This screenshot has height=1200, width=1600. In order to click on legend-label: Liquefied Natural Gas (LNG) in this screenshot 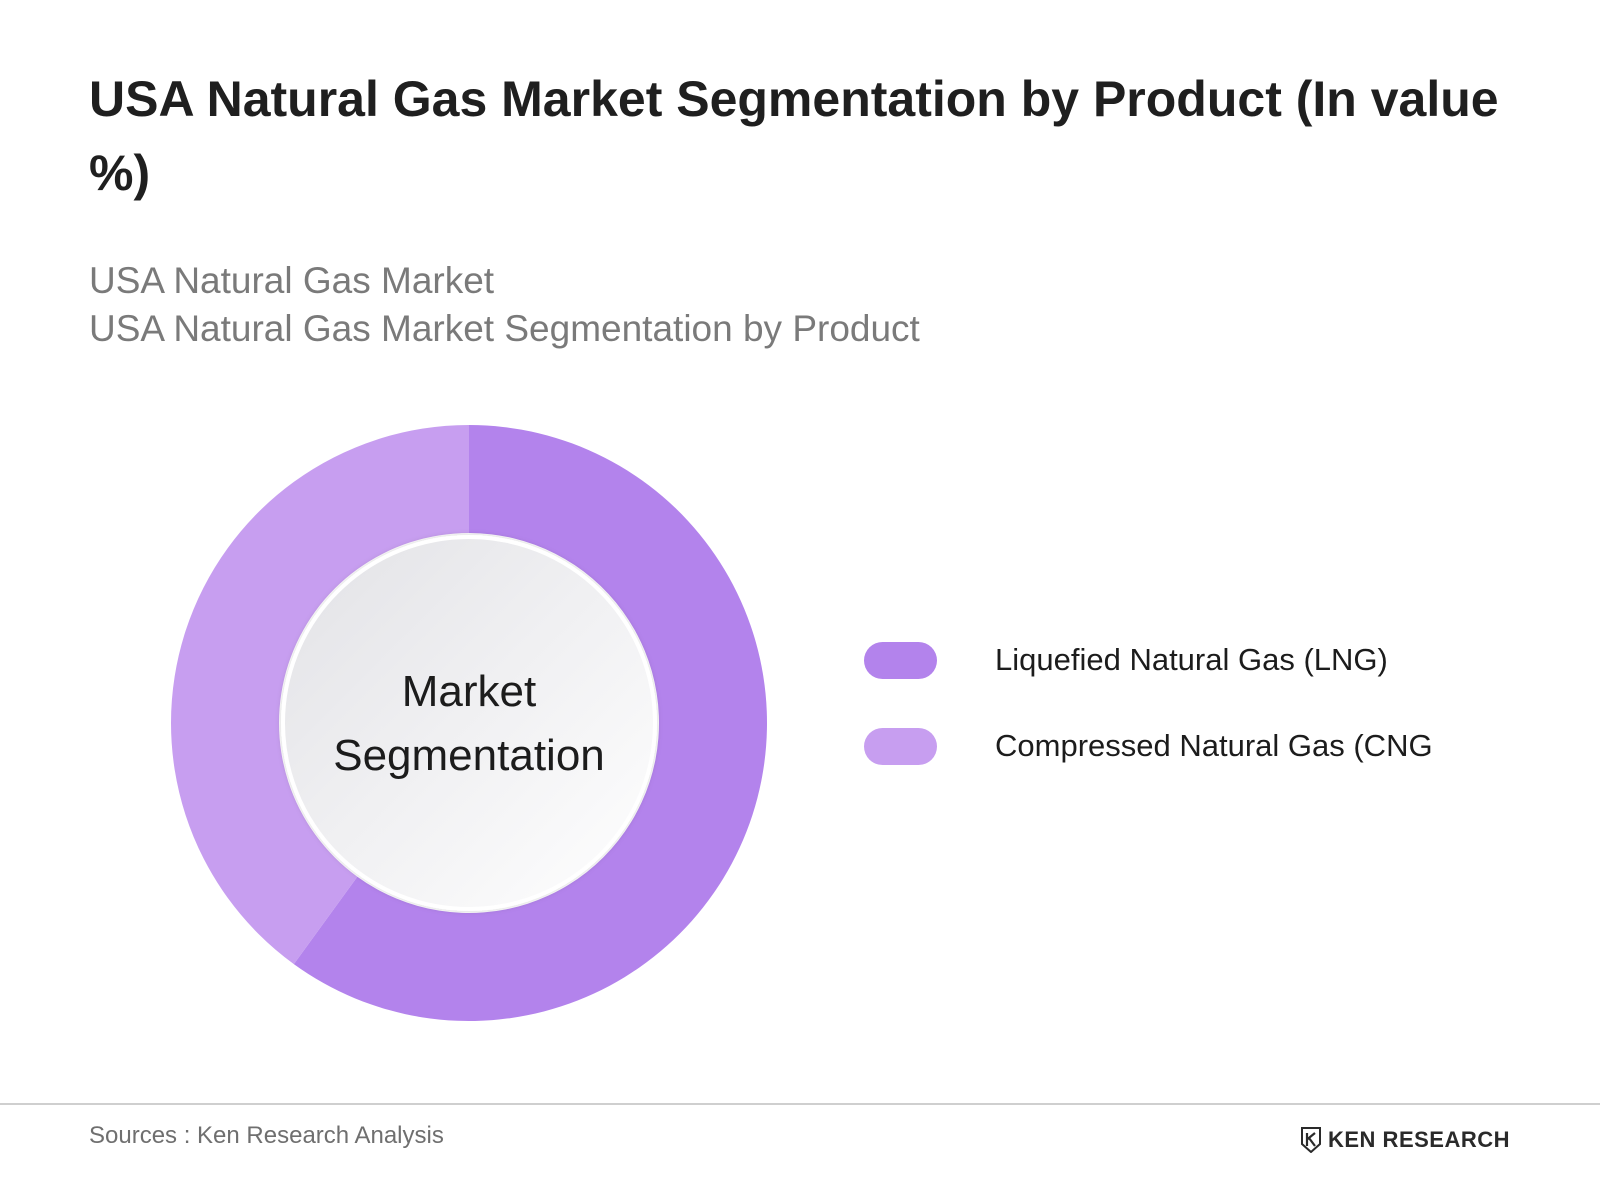, I will do `click(1191, 659)`.